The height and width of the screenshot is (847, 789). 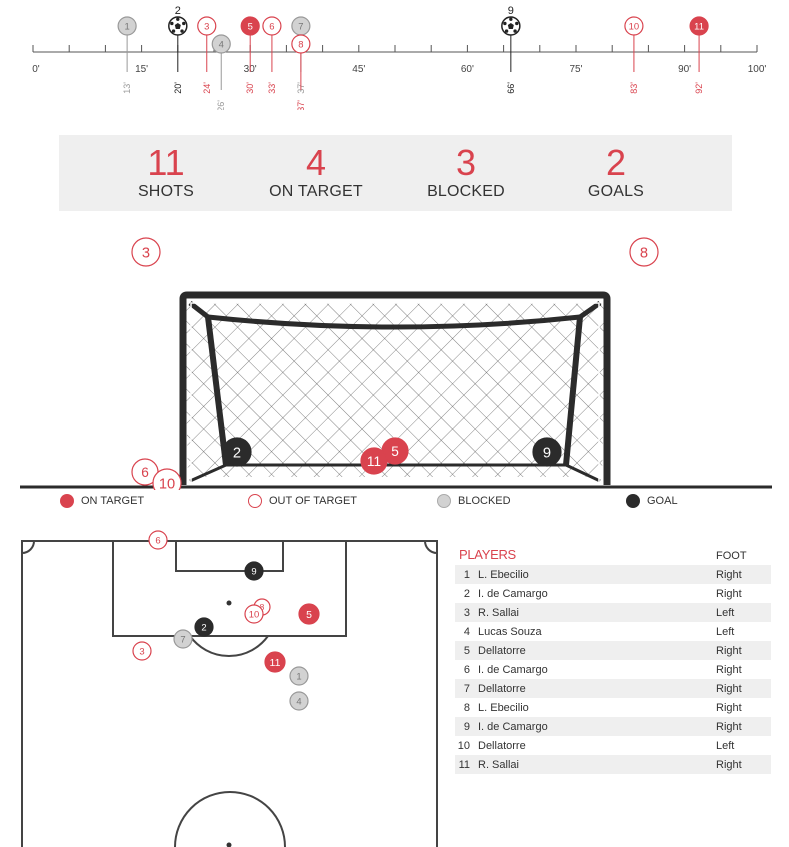 I want to click on timeline-shot-3-circle, so click(x=207, y=26).